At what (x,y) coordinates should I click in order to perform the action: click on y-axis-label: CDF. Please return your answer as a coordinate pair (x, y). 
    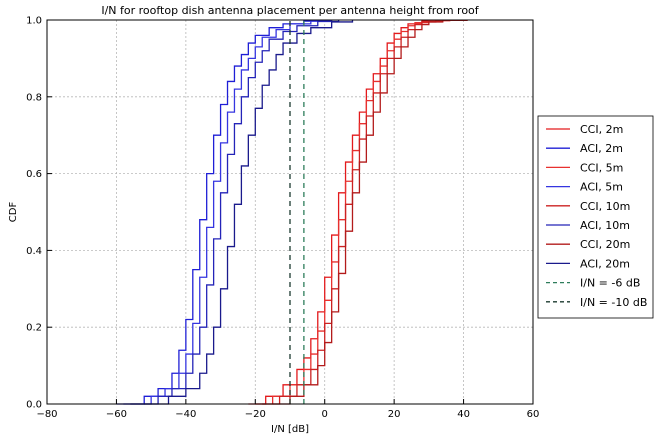
    Looking at the image, I should click on (13, 212).